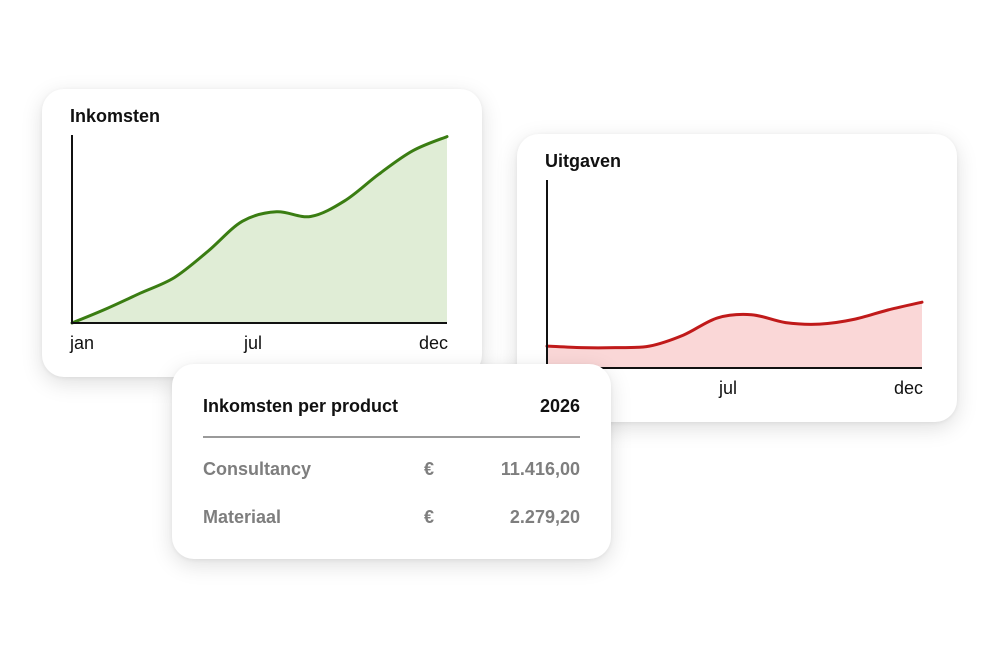  I want to click on expense-series-line, so click(734, 325).